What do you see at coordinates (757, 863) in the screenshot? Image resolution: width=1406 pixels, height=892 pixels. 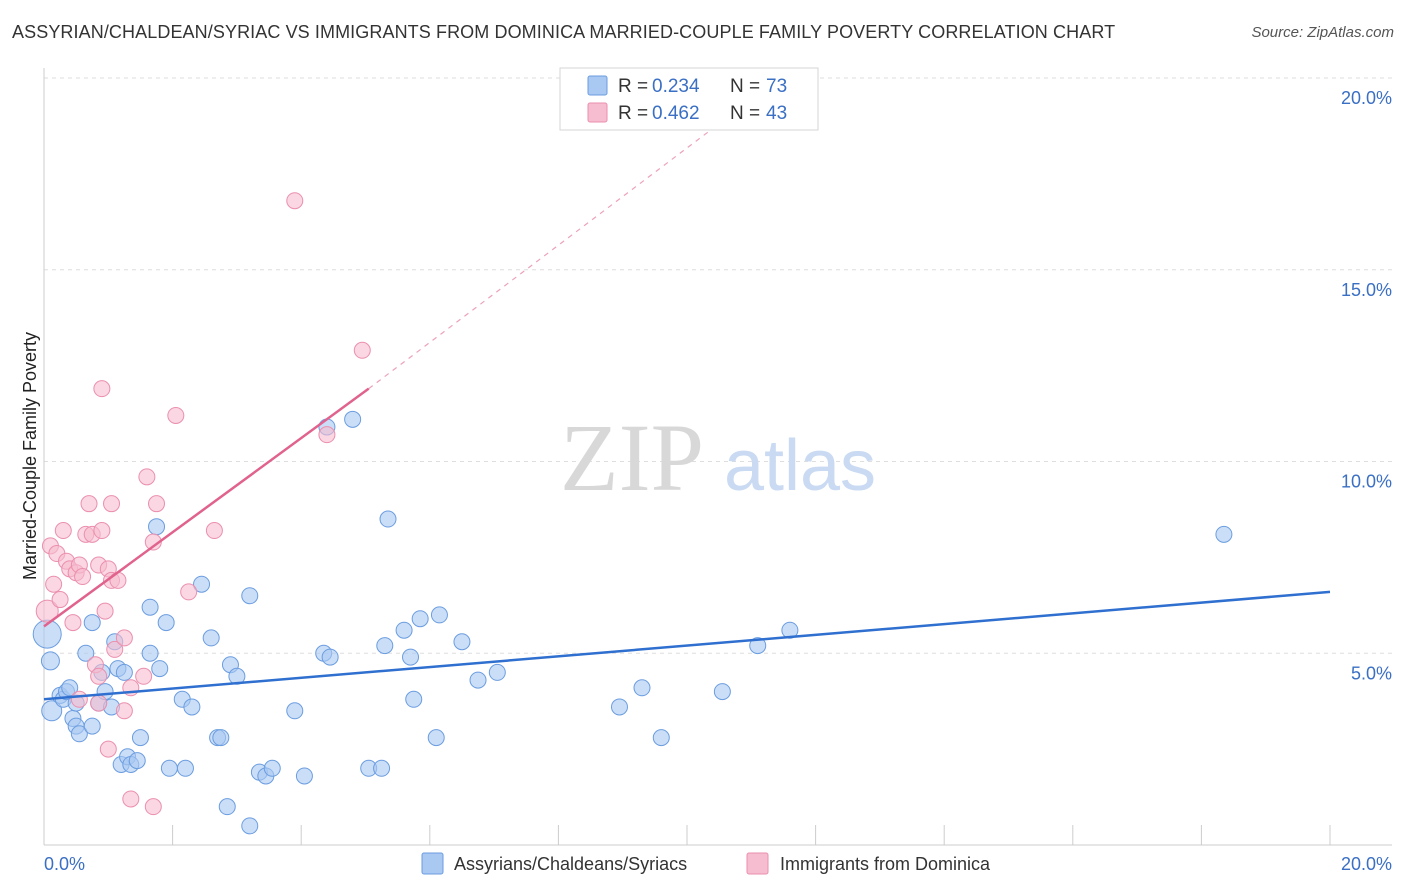 I see `bottom-legend-swatch-pink` at bounding box center [757, 863].